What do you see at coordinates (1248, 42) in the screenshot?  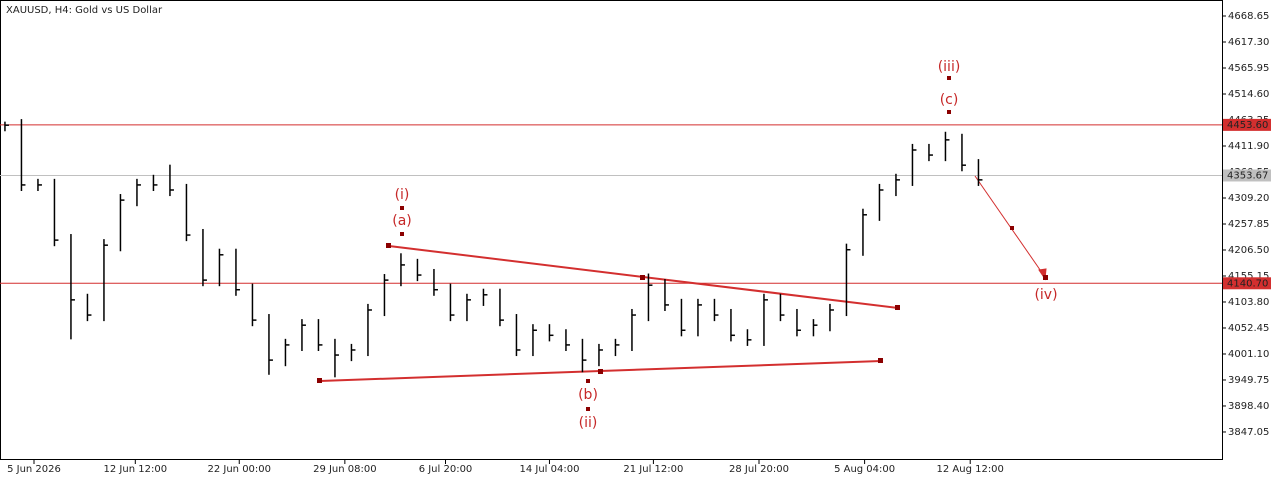 I see `y-tick-label: 4617.30` at bounding box center [1248, 42].